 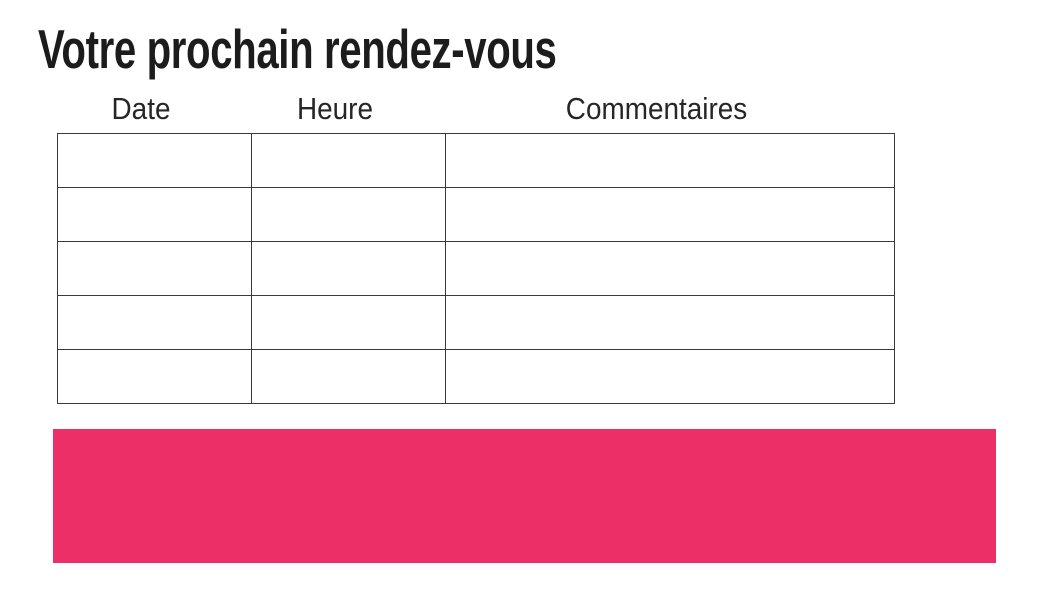 I want to click on table-header-row: Date Heure Commentaires, so click(x=462, y=109).